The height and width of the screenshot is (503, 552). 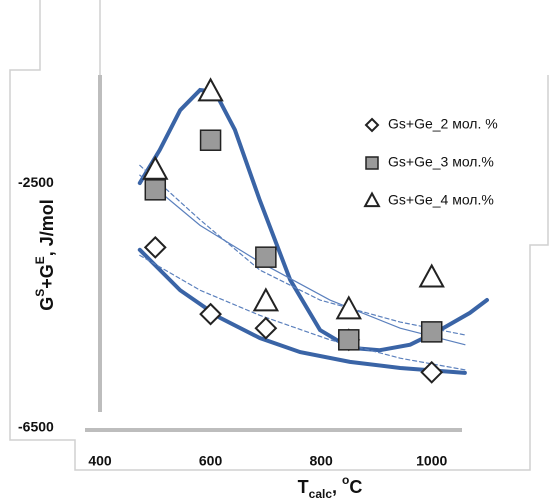 I want to click on x-tick-label: 400, so click(x=100, y=461).